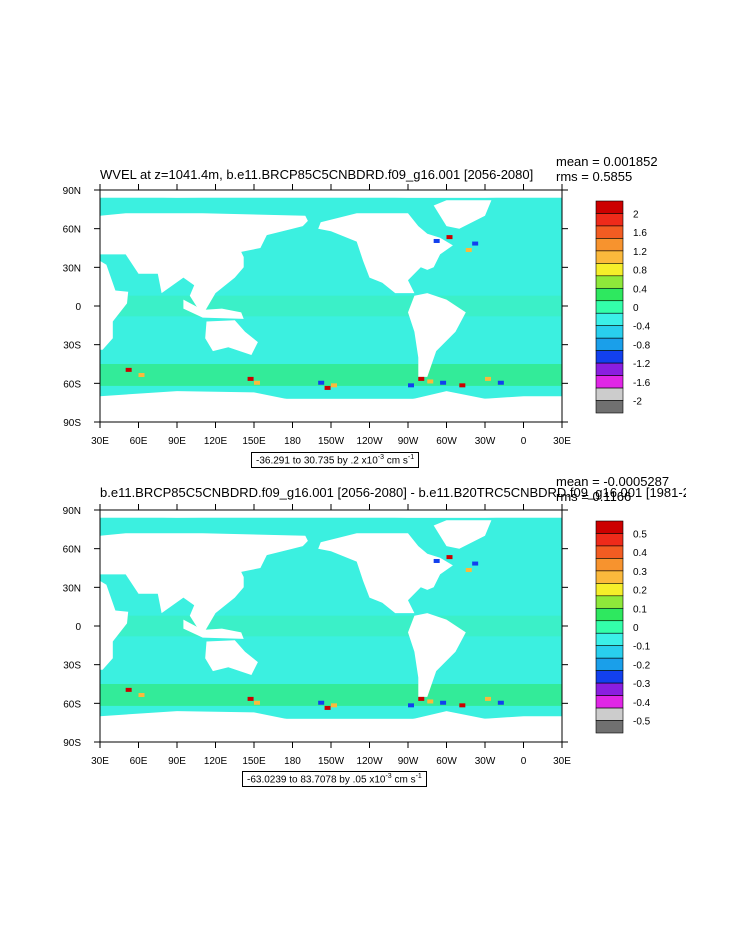  Describe the element at coordinates (637, 402) in the screenshot. I see `colorbar-label: -2` at that location.